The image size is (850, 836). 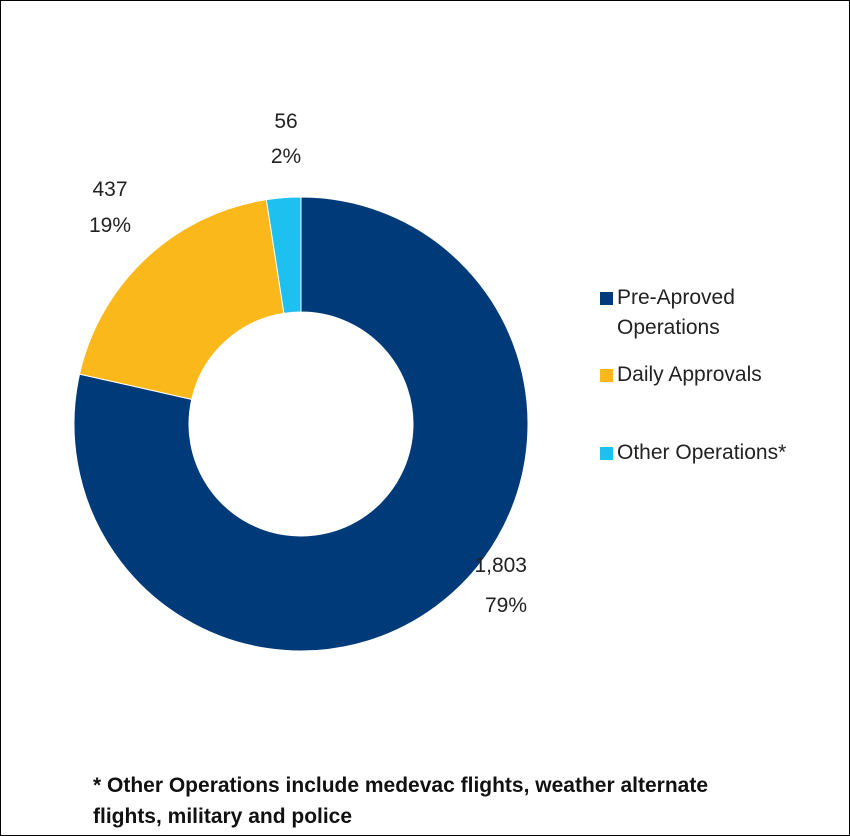 What do you see at coordinates (109, 189) in the screenshot?
I see `data-label-daily-value: 437` at bounding box center [109, 189].